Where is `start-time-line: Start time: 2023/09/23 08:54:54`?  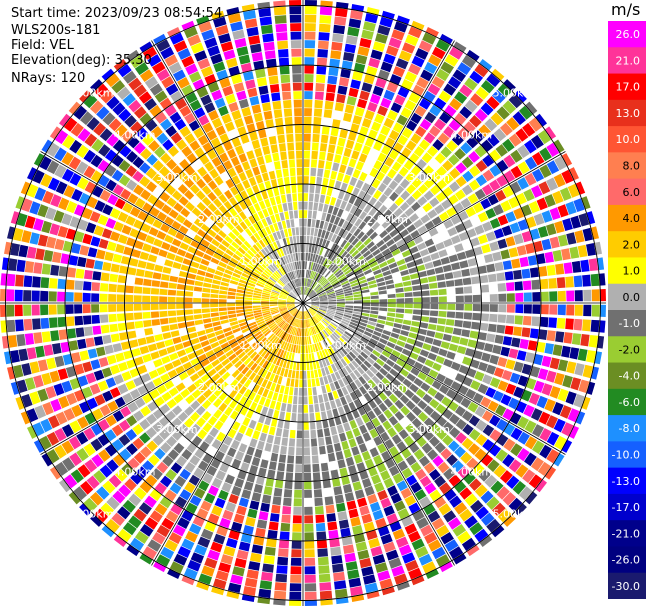
start-time-line: Start time: 2023/09/23 08:54:54 is located at coordinates (116, 13).